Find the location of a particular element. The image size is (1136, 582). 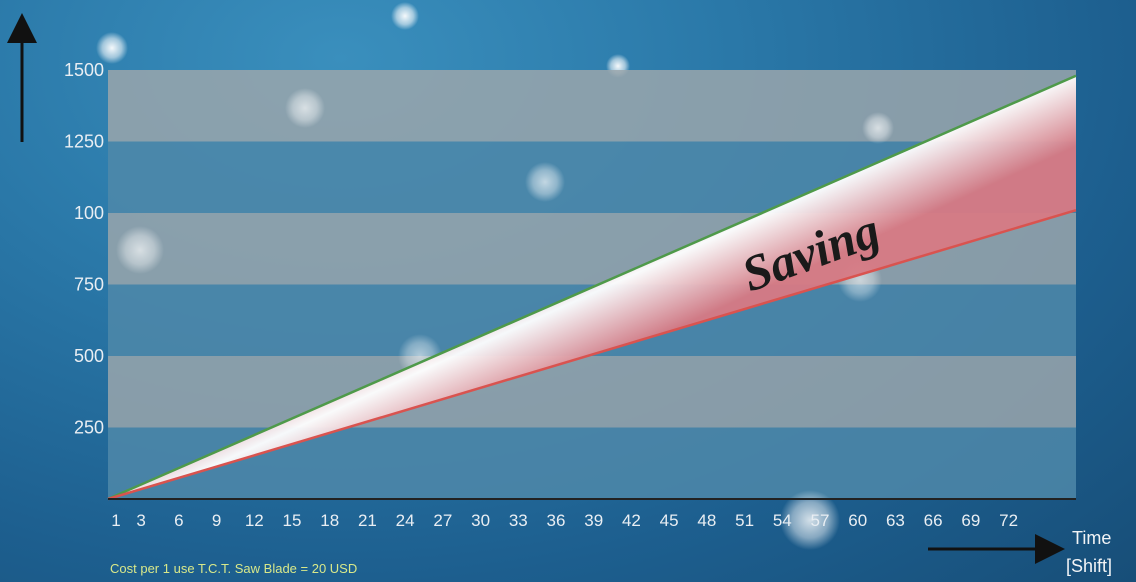

x-tick-label: 18 is located at coordinates (329, 520).